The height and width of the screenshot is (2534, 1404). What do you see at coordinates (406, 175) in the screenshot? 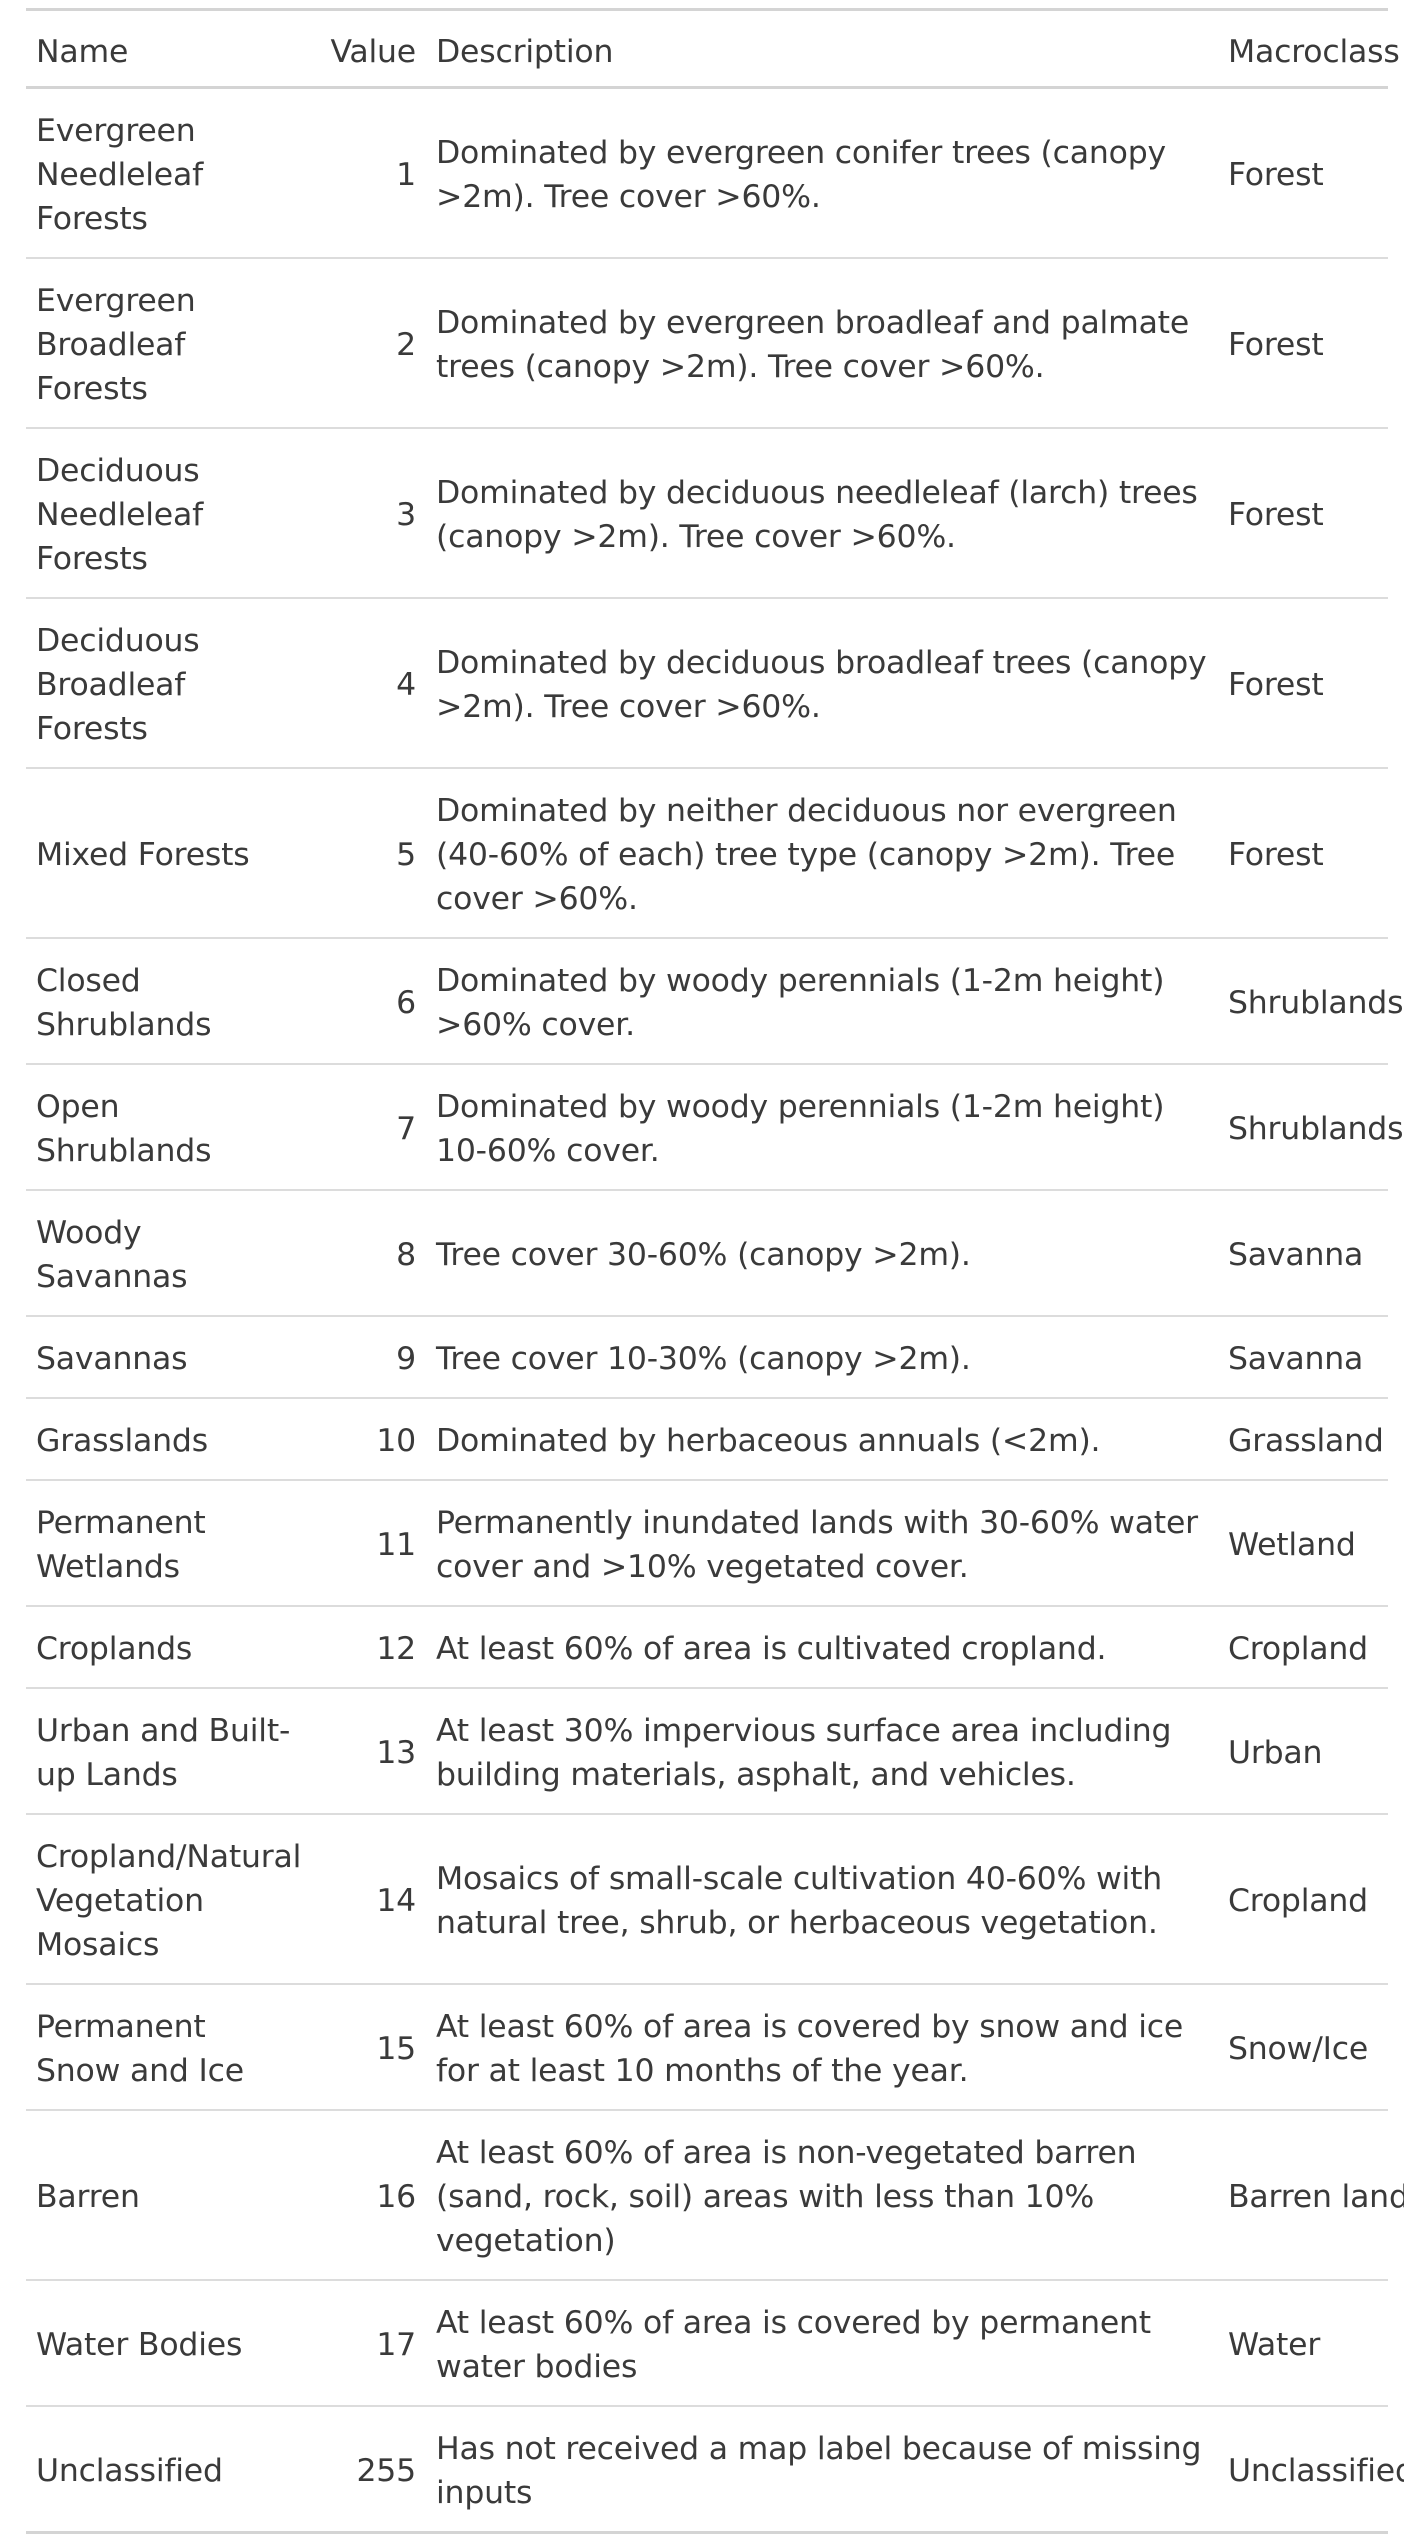
I see `cell-value: 1` at bounding box center [406, 175].